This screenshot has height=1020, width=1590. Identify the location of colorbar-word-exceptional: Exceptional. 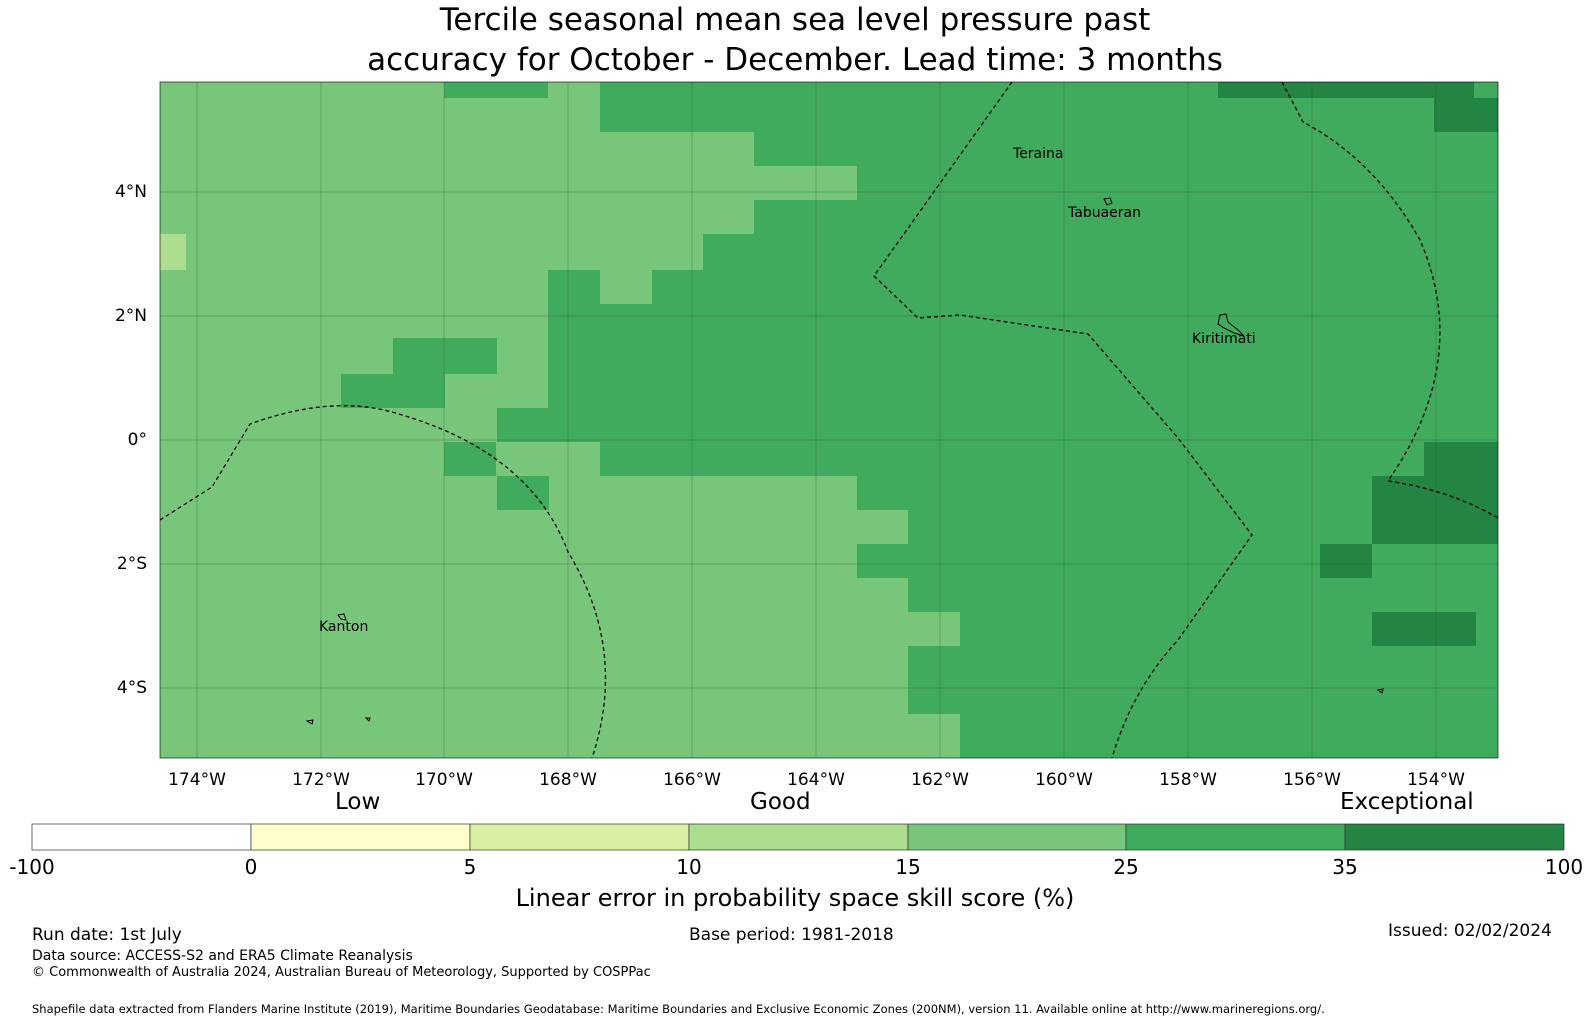
(1407, 802).